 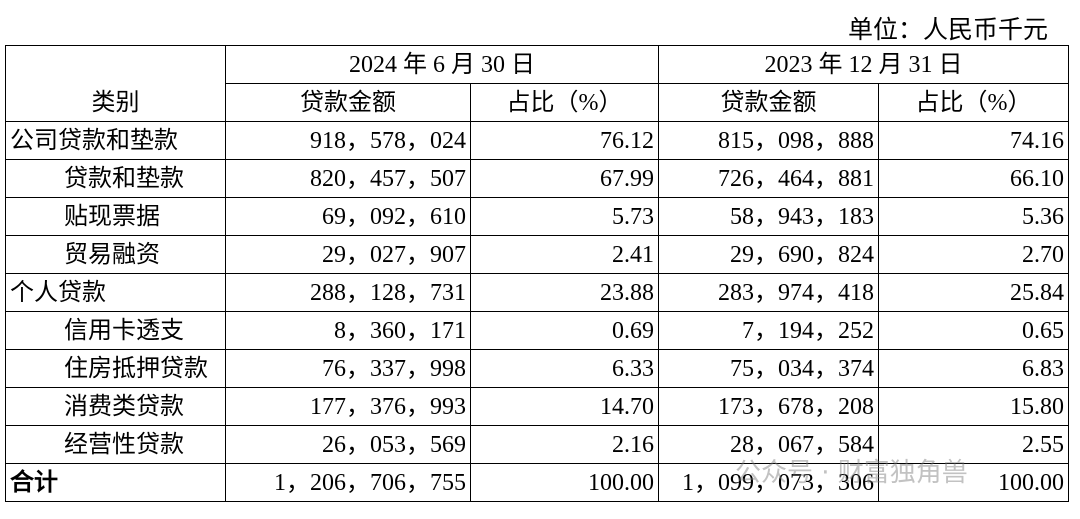 I want to click on value-cell: 1，206，706，755, so click(x=348, y=482).